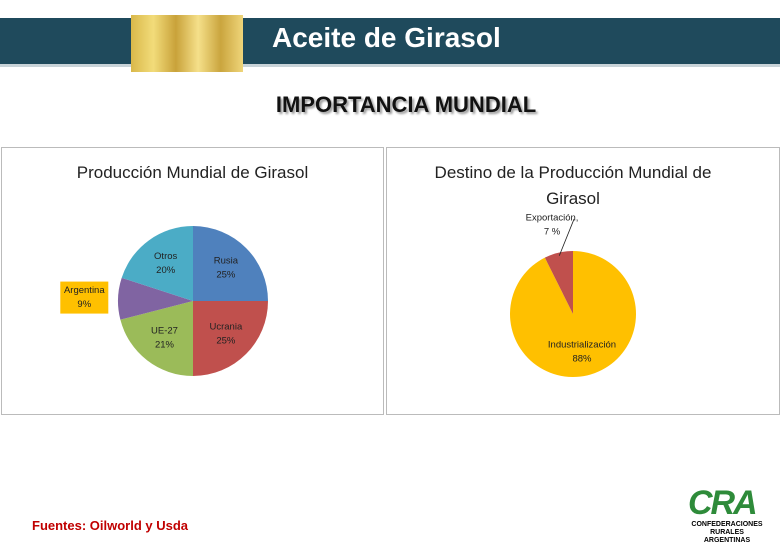 The image size is (780, 545). I want to click on slice-label: UE-27, so click(164, 330).